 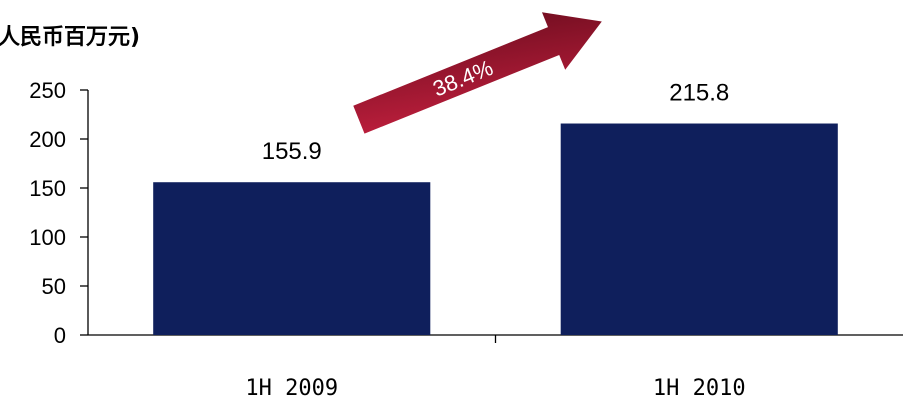 I want to click on y-tick-label: 150, so click(x=47, y=188).